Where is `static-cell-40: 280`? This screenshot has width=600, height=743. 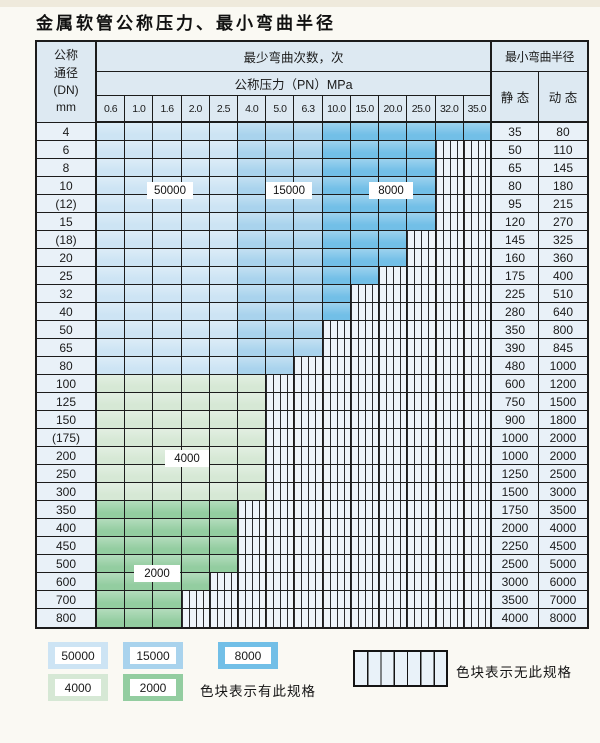 static-cell-40: 280 is located at coordinates (515, 312).